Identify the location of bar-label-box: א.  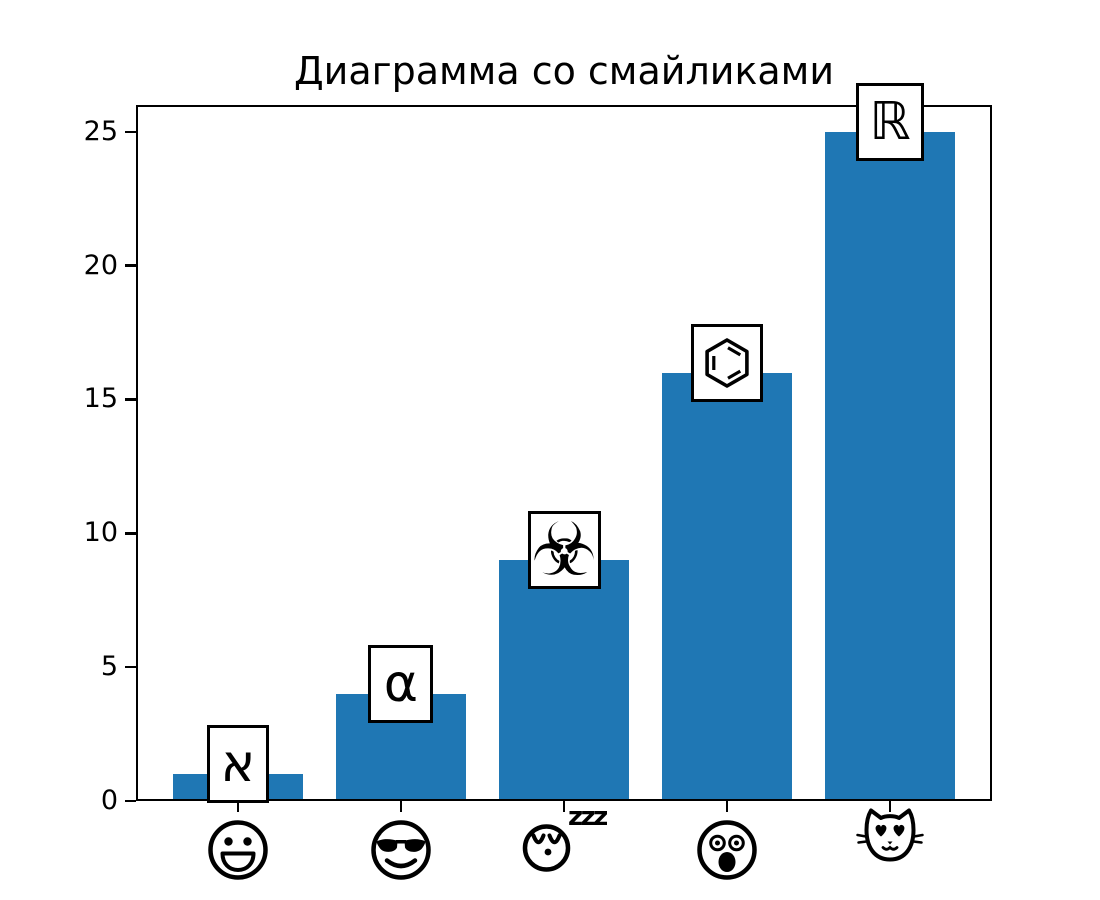
(237, 764).